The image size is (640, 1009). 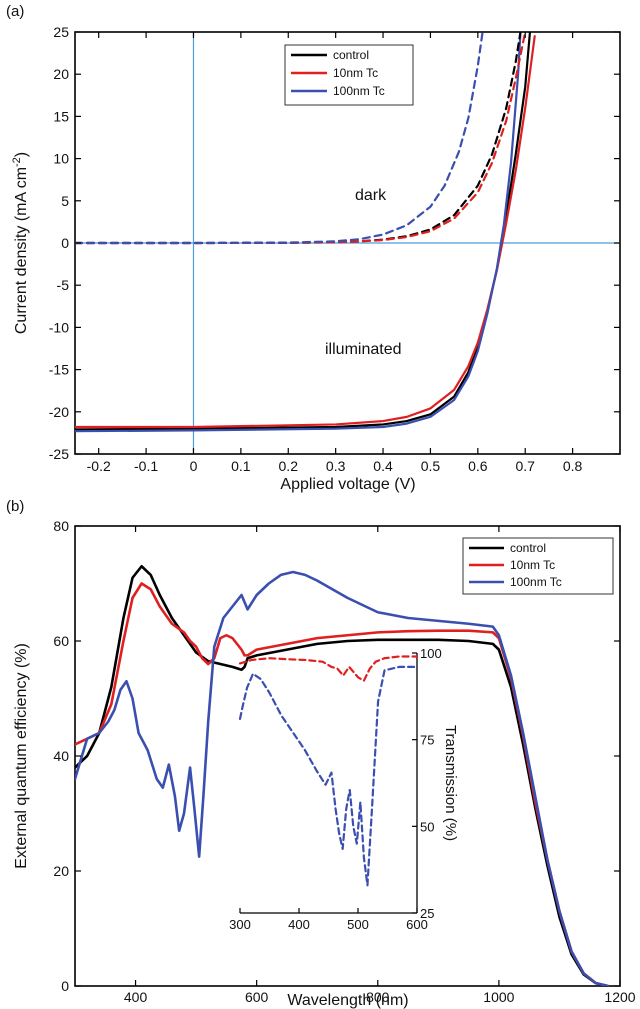 What do you see at coordinates (59, 327) in the screenshot?
I see `y-tick-label: -10` at bounding box center [59, 327].